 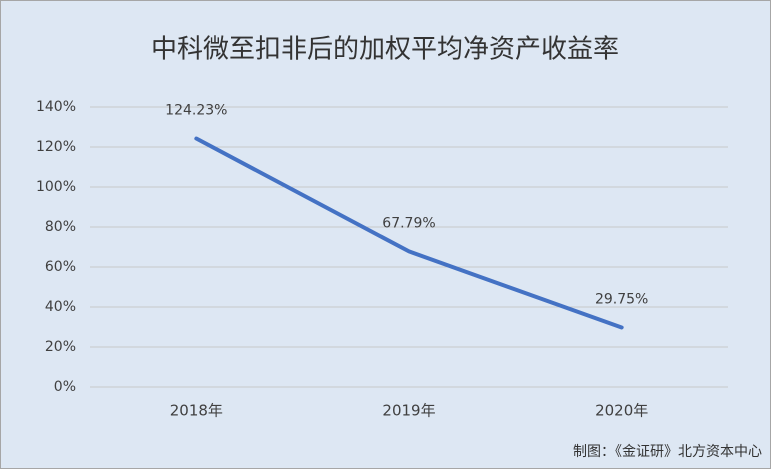 I want to click on y-tick-label: 0%, so click(x=65, y=387).